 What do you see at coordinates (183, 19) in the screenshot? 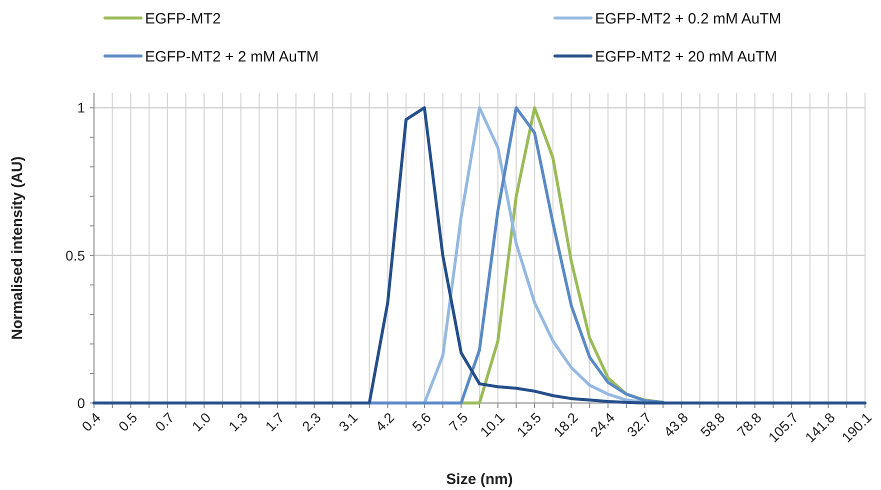
I see `legend-label: EGFP-MT2` at bounding box center [183, 19].